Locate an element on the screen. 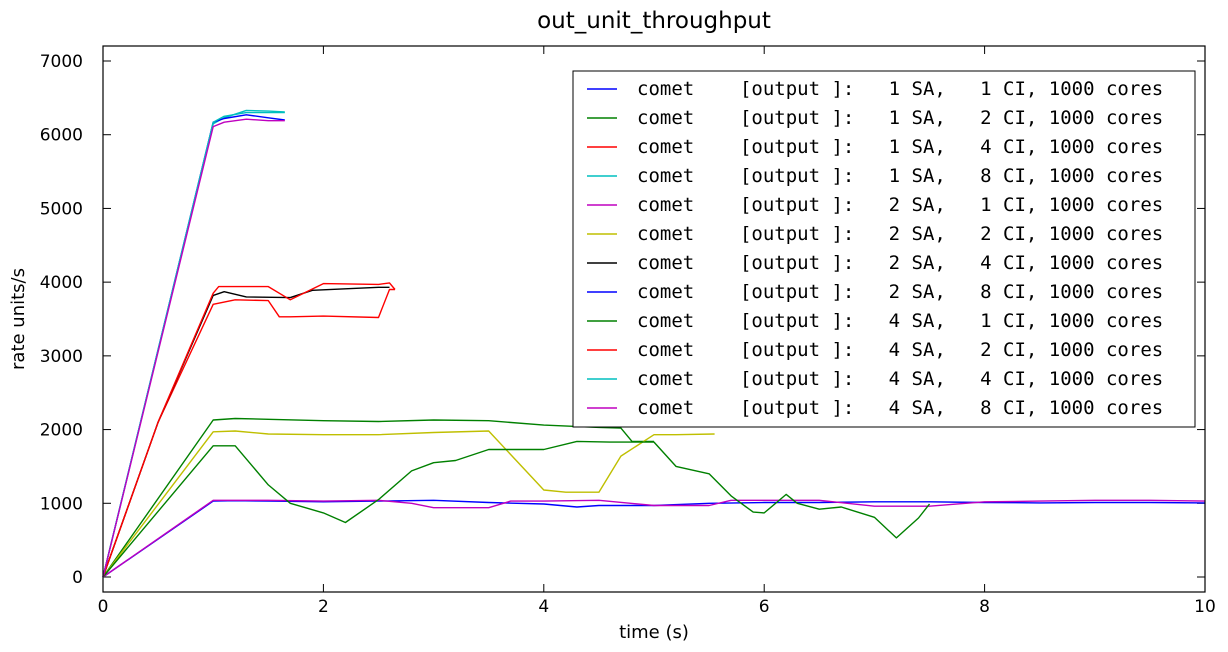 This screenshot has width=1228, height=652. x-tick-label: 2 is located at coordinates (323, 607).